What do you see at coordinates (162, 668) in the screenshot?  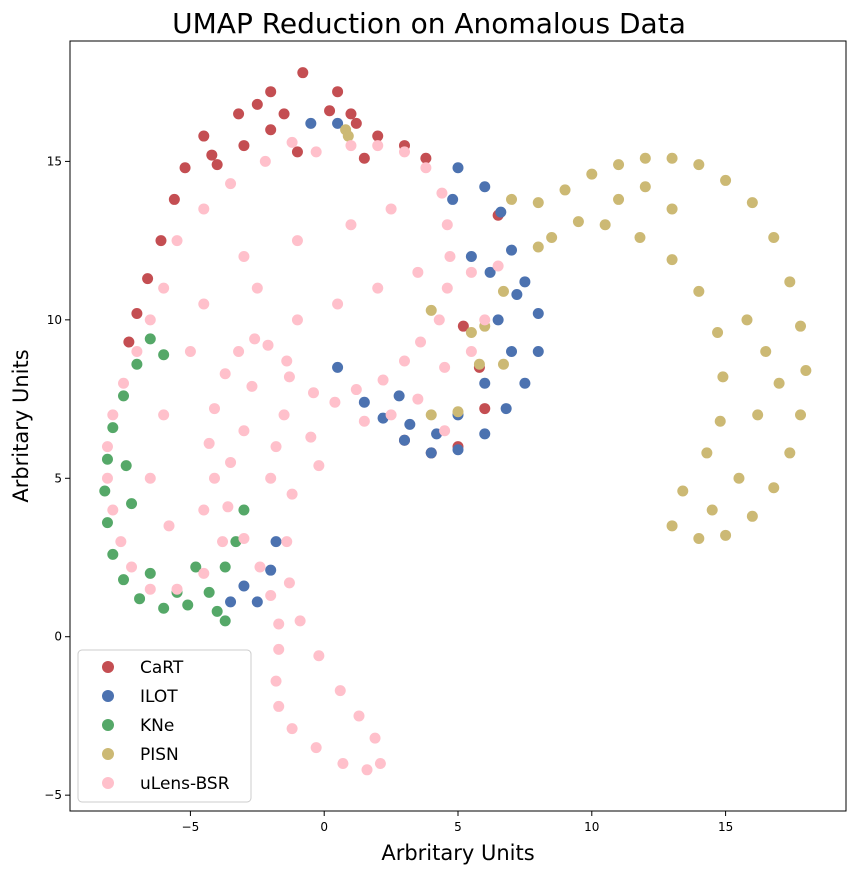 I see `legend-label: CaRT` at bounding box center [162, 668].